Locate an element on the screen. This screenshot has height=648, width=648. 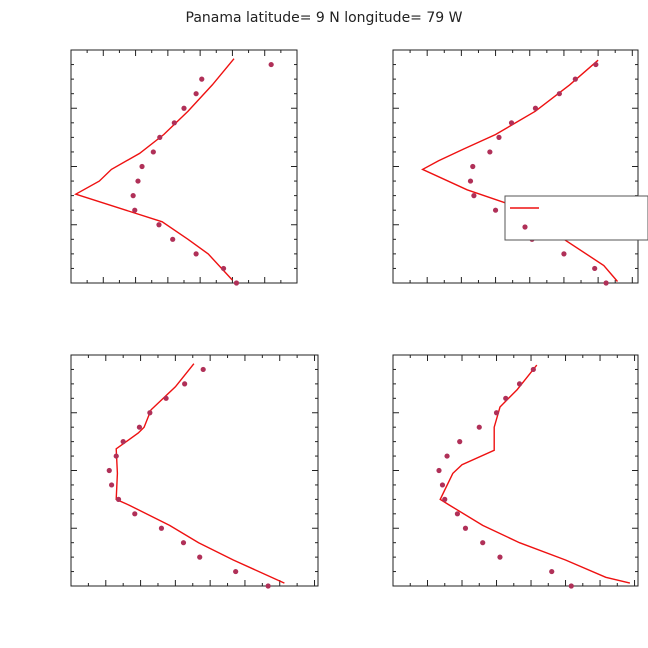
panel-jan is located at coordinates (184, 167).